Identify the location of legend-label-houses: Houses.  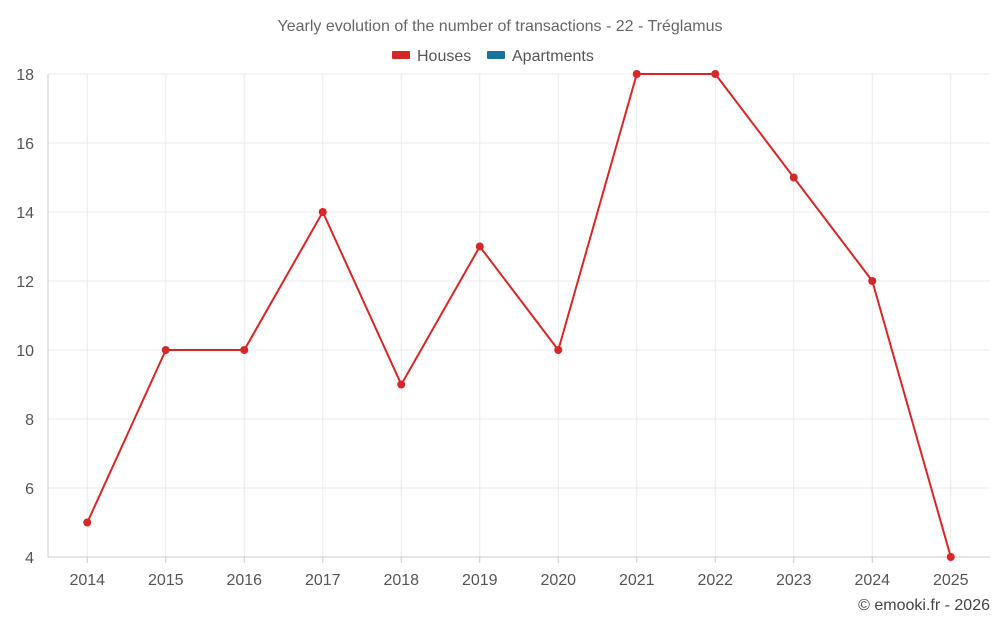
(444, 56).